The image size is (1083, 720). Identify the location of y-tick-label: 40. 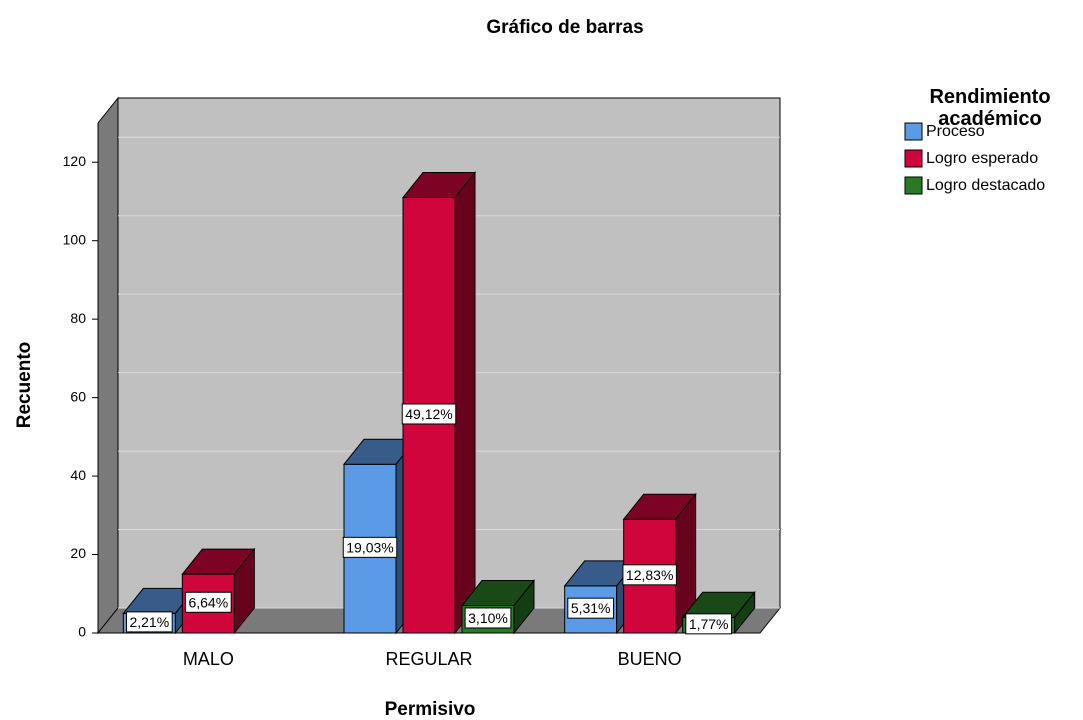
(78, 475).